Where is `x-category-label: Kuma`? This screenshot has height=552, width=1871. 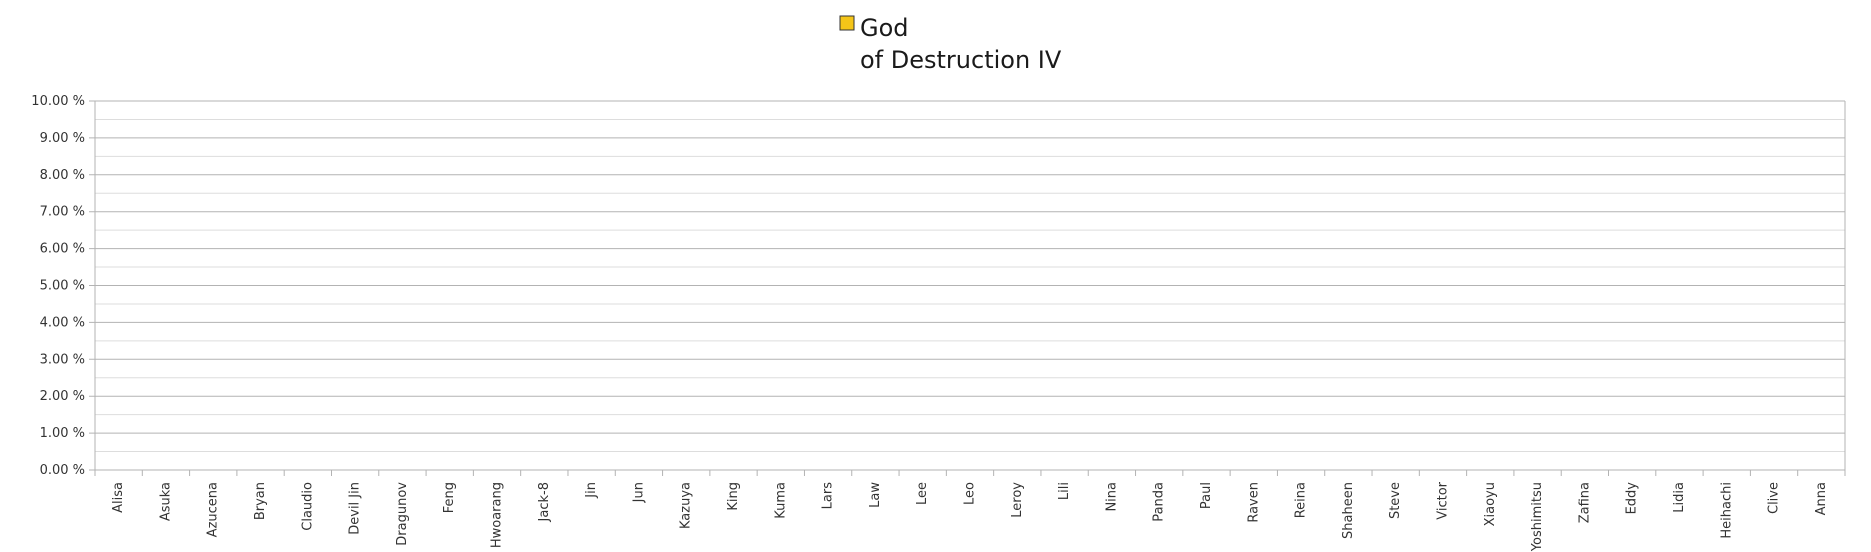
x-category-label: Kuma is located at coordinates (780, 500).